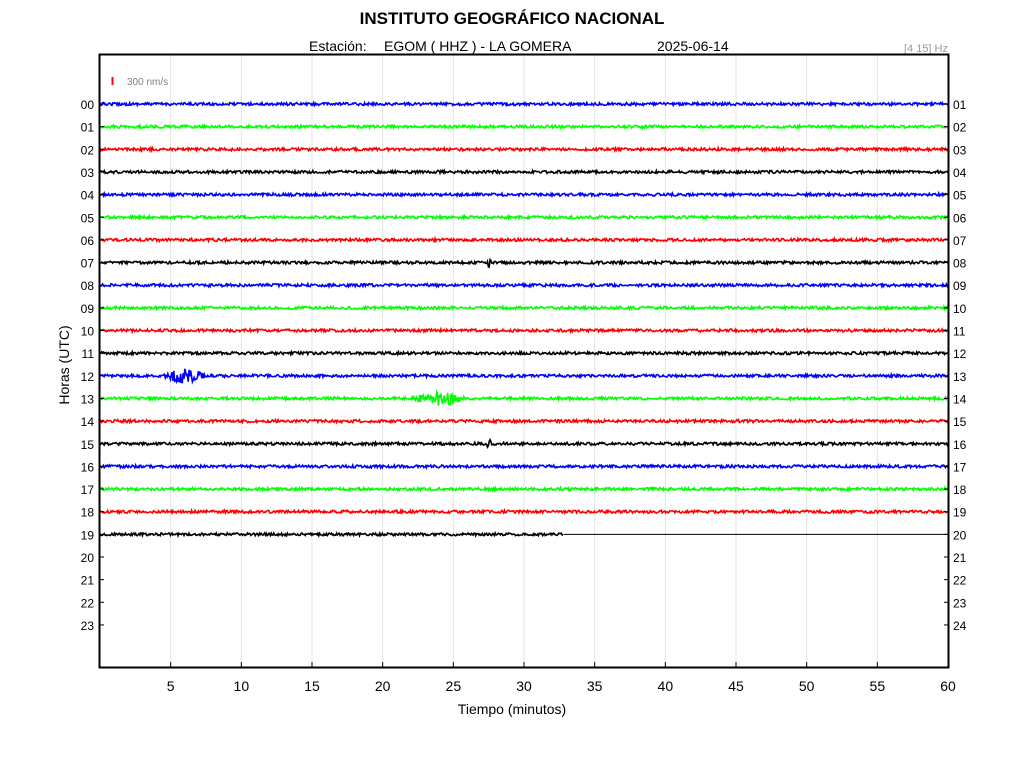 The image size is (1024, 768). I want to click on station-label: Estación:, so click(338, 46).